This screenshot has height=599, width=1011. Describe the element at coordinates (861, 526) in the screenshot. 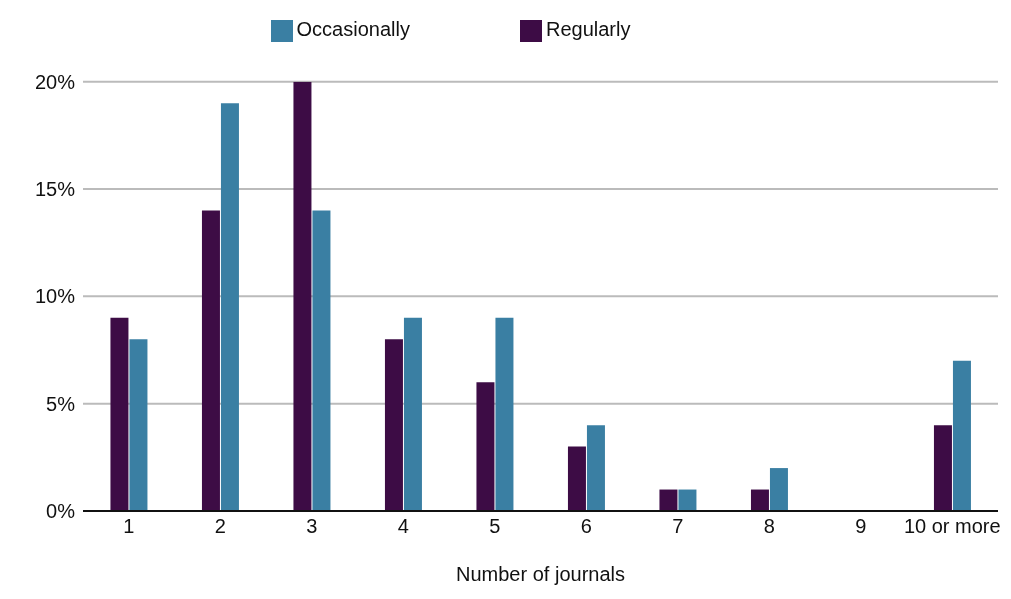

I see `x-tick-label: 9` at that location.